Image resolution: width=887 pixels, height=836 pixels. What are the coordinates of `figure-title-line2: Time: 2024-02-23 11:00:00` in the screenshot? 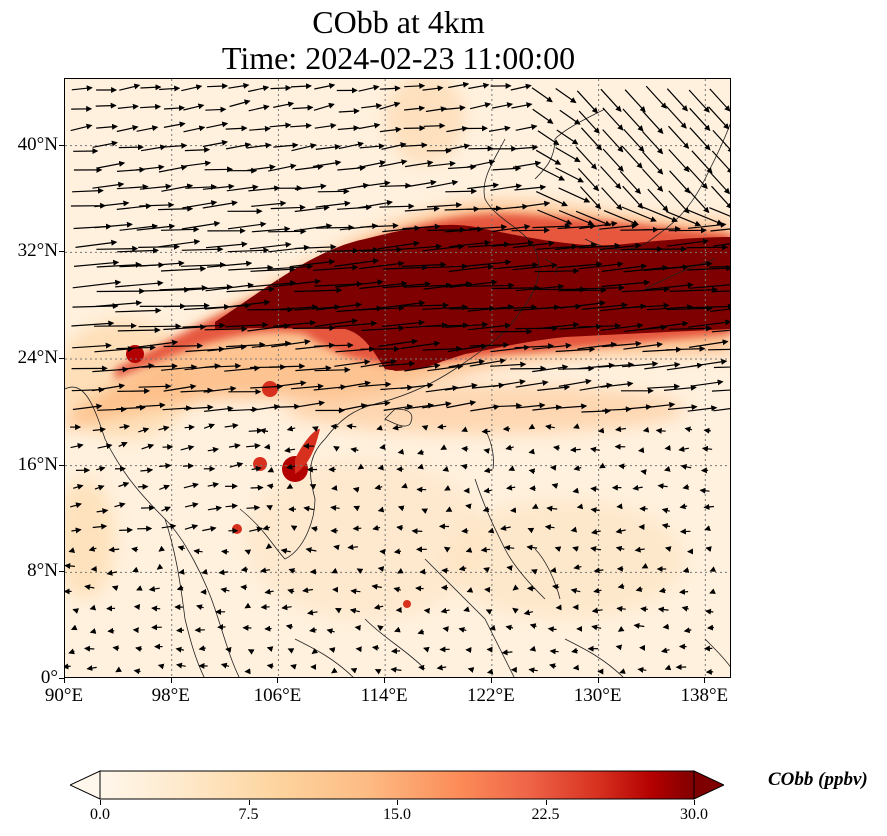 It's located at (398, 58).